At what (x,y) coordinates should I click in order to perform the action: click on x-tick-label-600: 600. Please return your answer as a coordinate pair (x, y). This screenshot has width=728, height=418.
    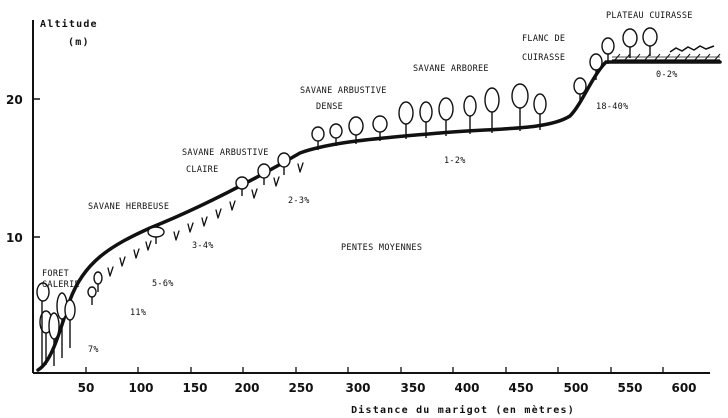
    Looking at the image, I should click on (683, 388).